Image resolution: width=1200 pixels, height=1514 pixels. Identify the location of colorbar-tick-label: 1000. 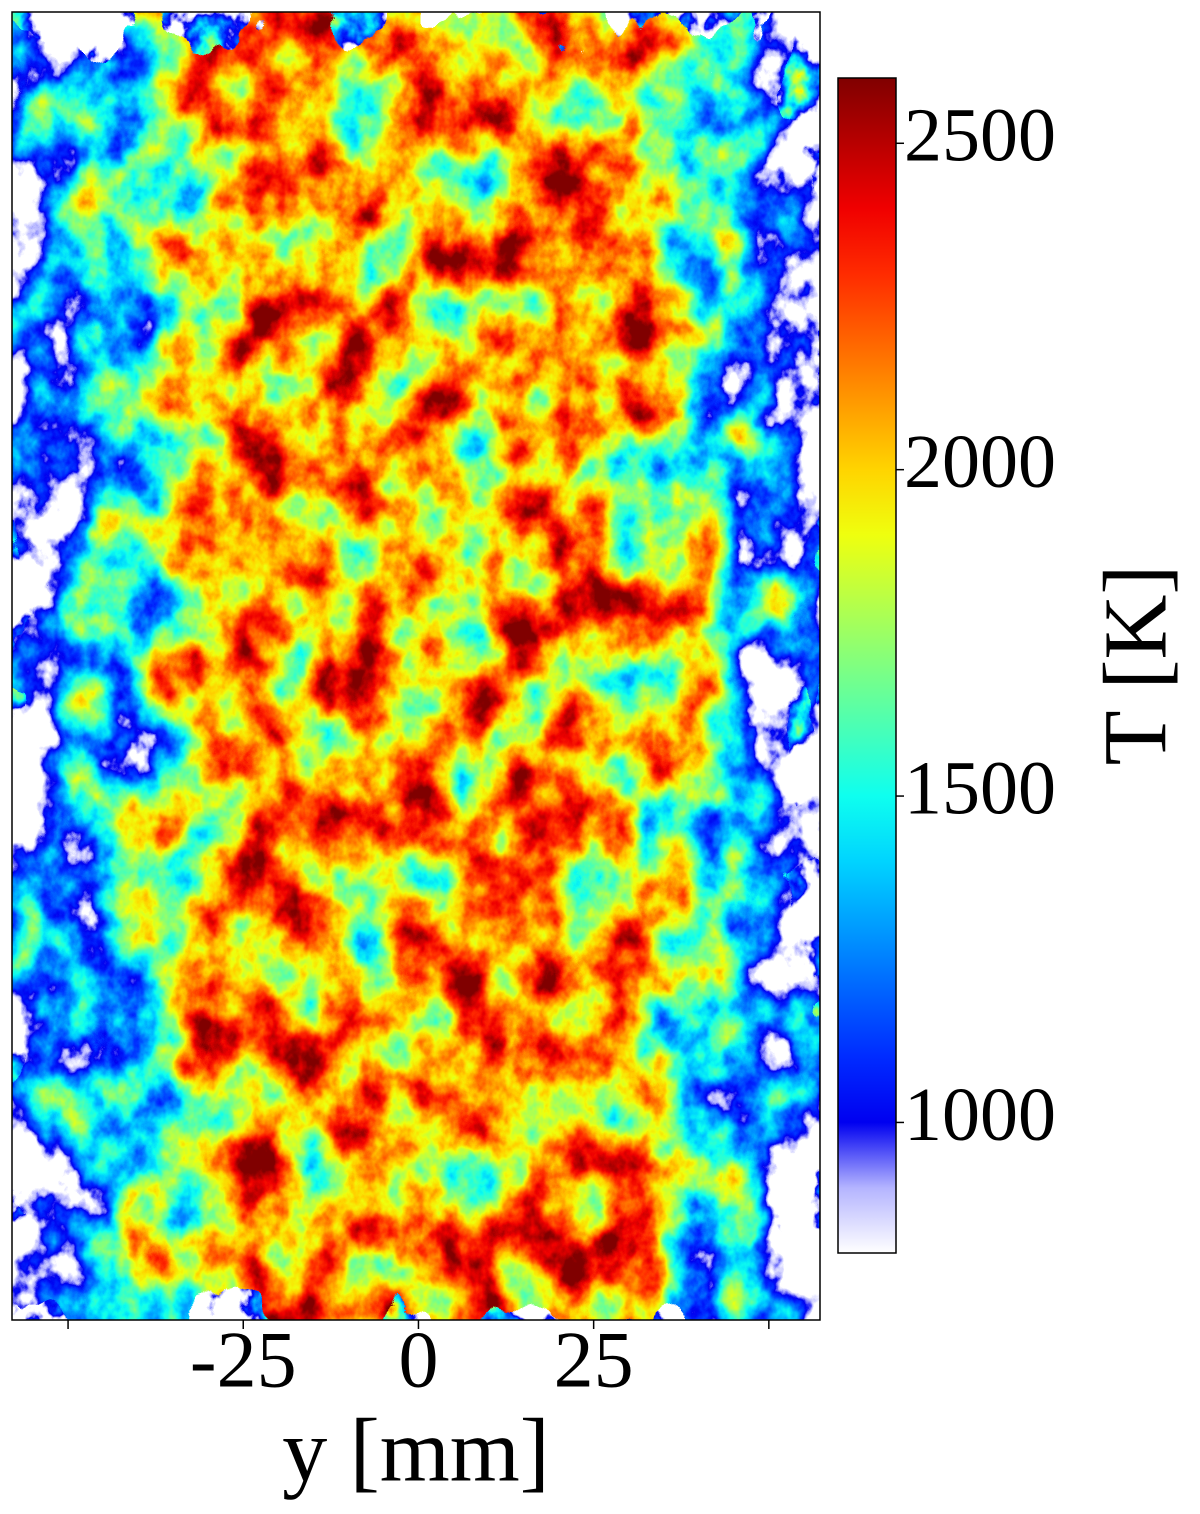
(980, 1115).